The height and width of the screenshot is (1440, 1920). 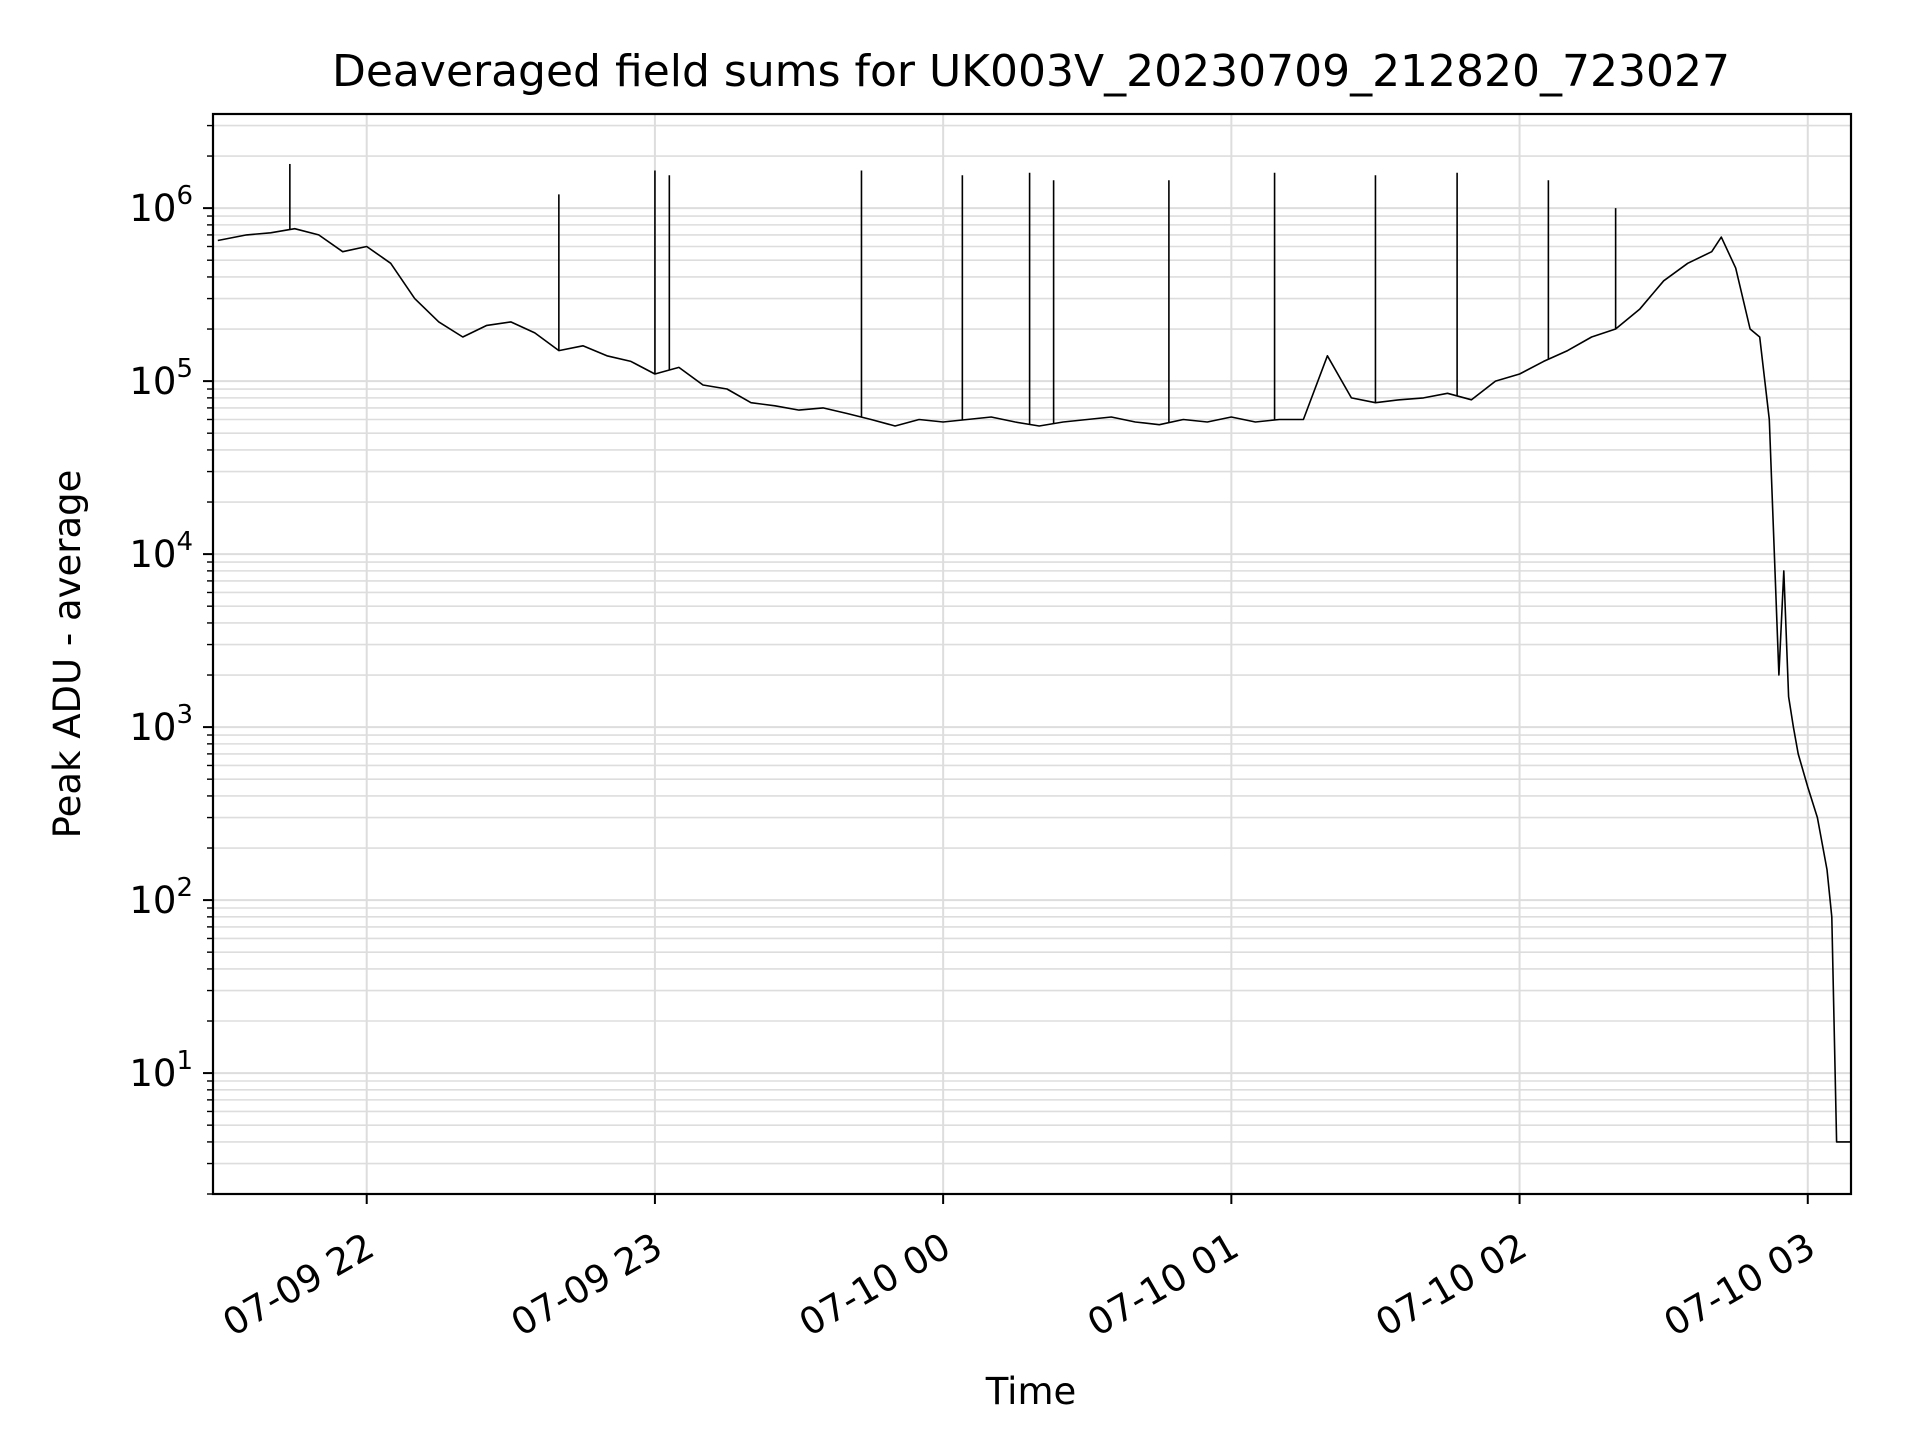 What do you see at coordinates (161, 551) in the screenshot?
I see `y-tick-label: 10⁴` at bounding box center [161, 551].